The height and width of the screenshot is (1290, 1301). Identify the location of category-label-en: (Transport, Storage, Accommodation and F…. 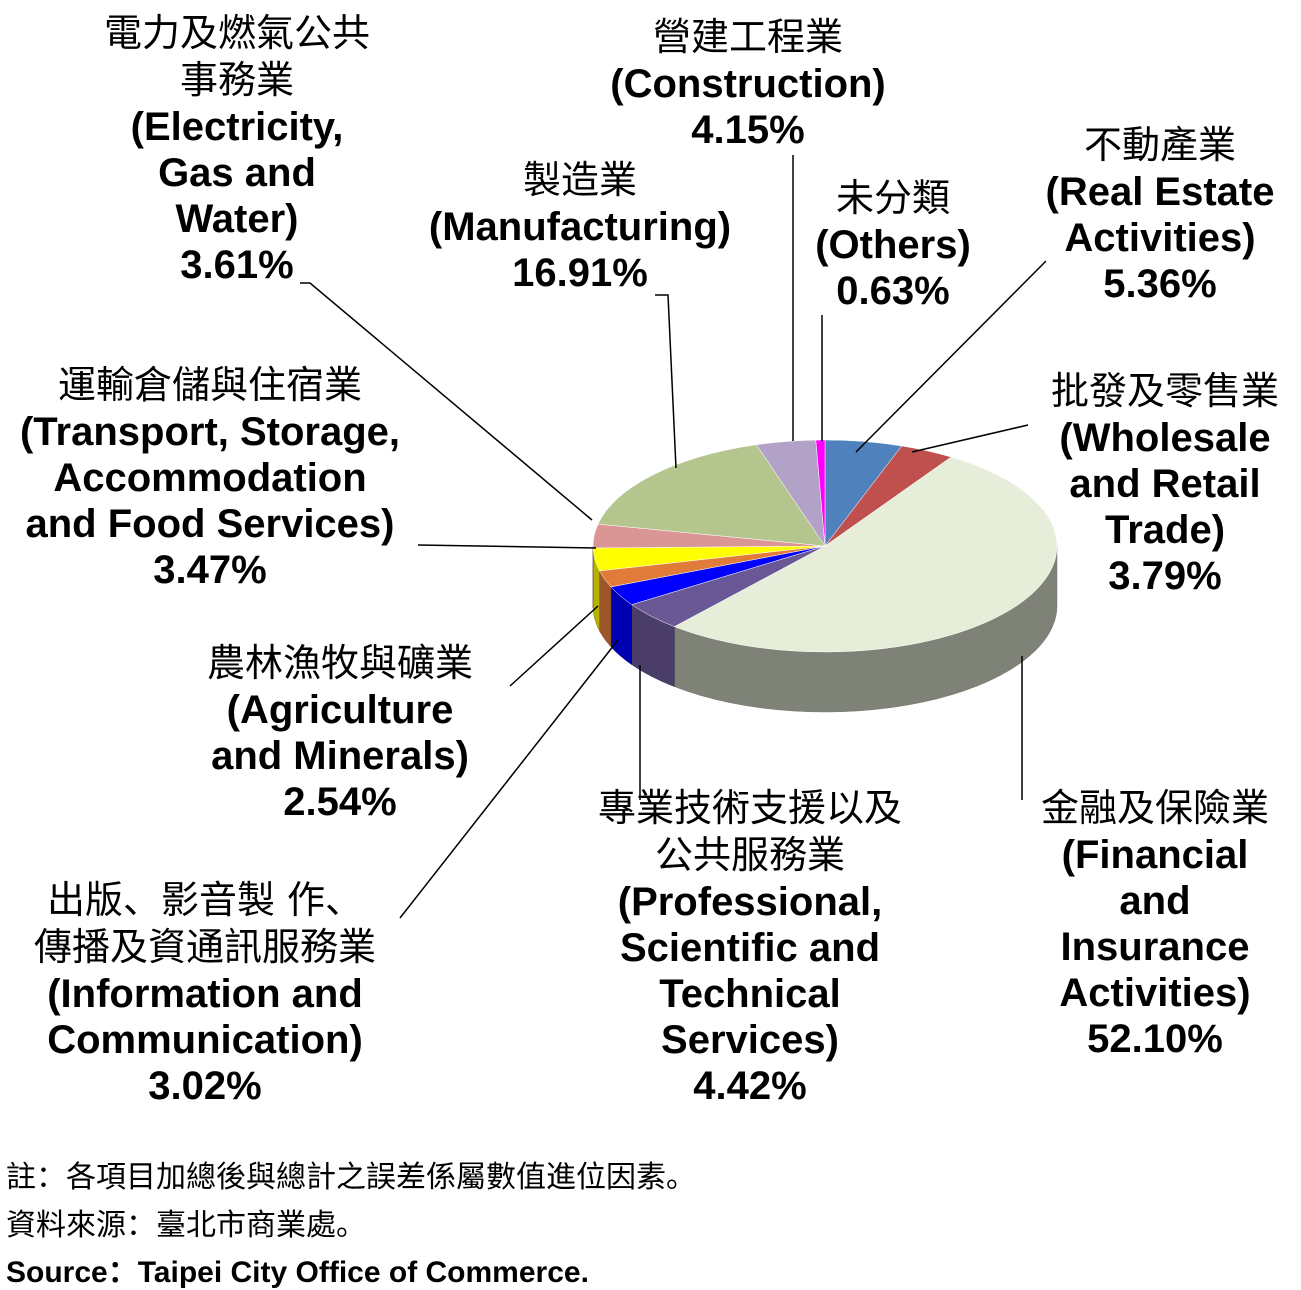
(210, 478).